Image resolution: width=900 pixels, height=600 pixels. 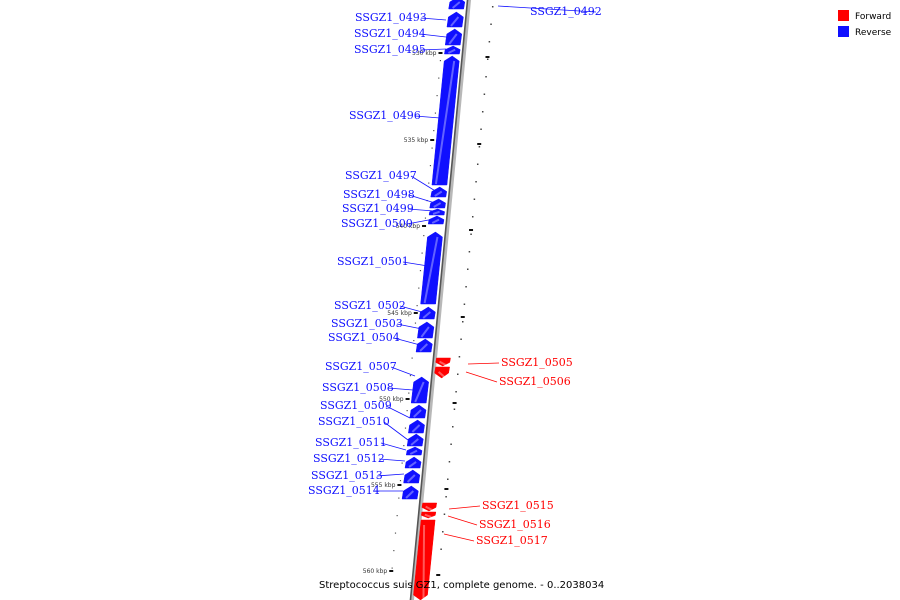 What do you see at coordinates (364, 337) in the screenshot?
I see `gene-label: SSGZ1_0504` at bounding box center [364, 337].